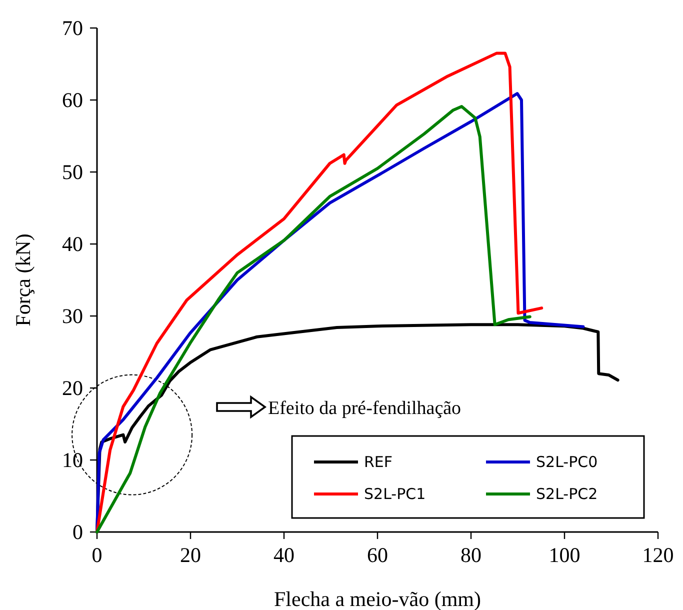 This screenshot has width=683, height=610. I want to click on legend-label: REF, so click(378, 462).